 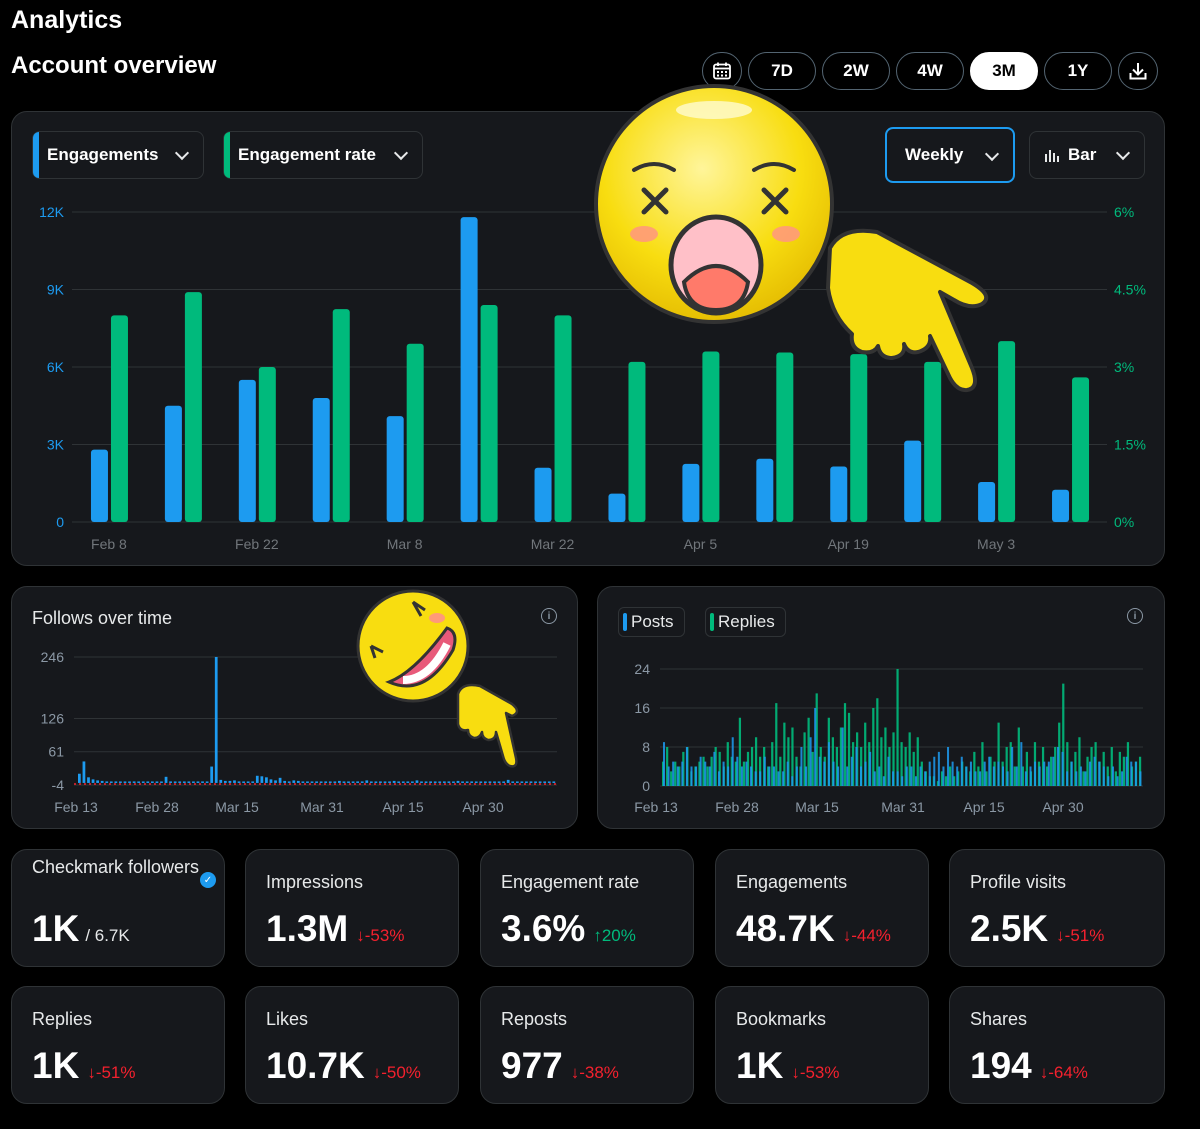 What do you see at coordinates (745, 622) in the screenshot?
I see `replies-legend: Replies` at bounding box center [745, 622].